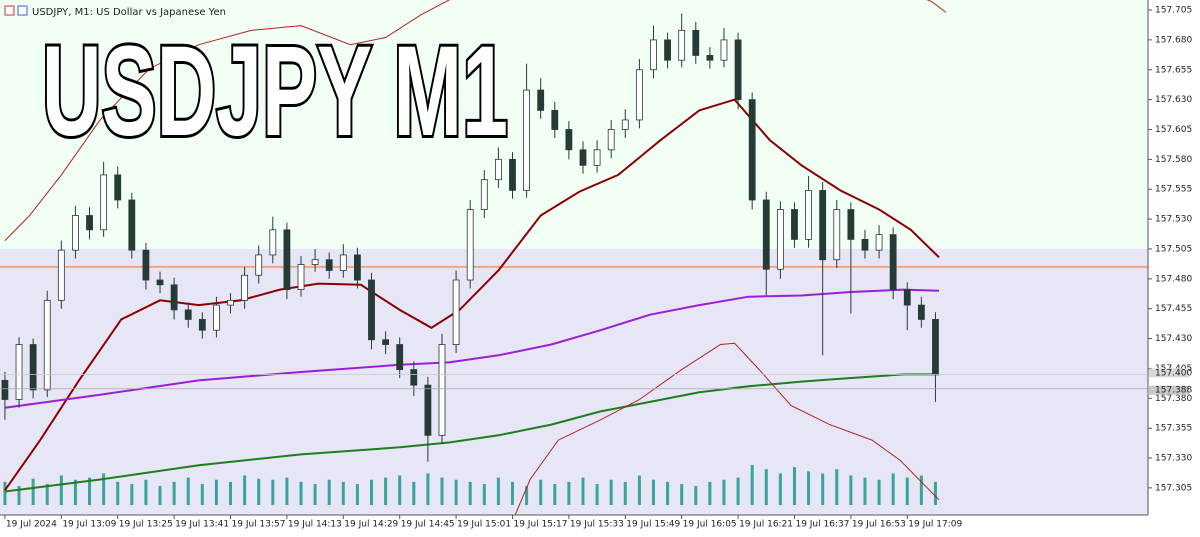 The height and width of the screenshot is (537, 1200). What do you see at coordinates (1174, 268) in the screenshot?
I see `price-axis-background` at bounding box center [1174, 268].